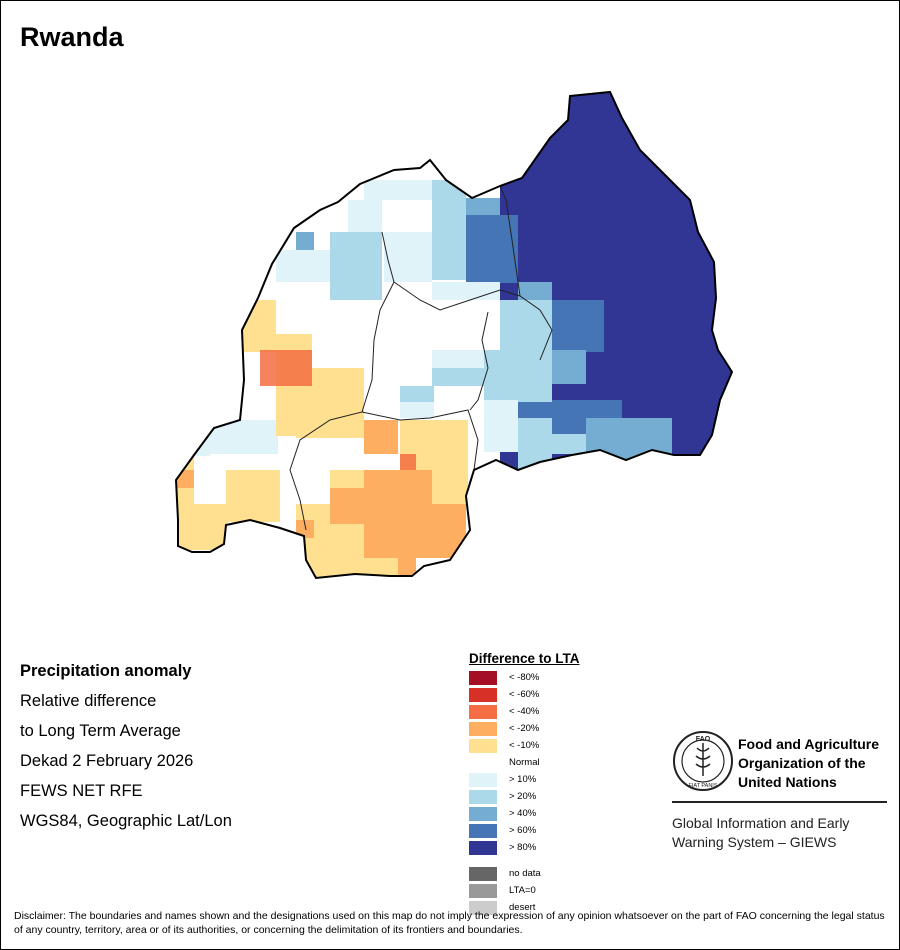 The image size is (900, 950). I want to click on legend-item: < -80%, so click(569, 678).